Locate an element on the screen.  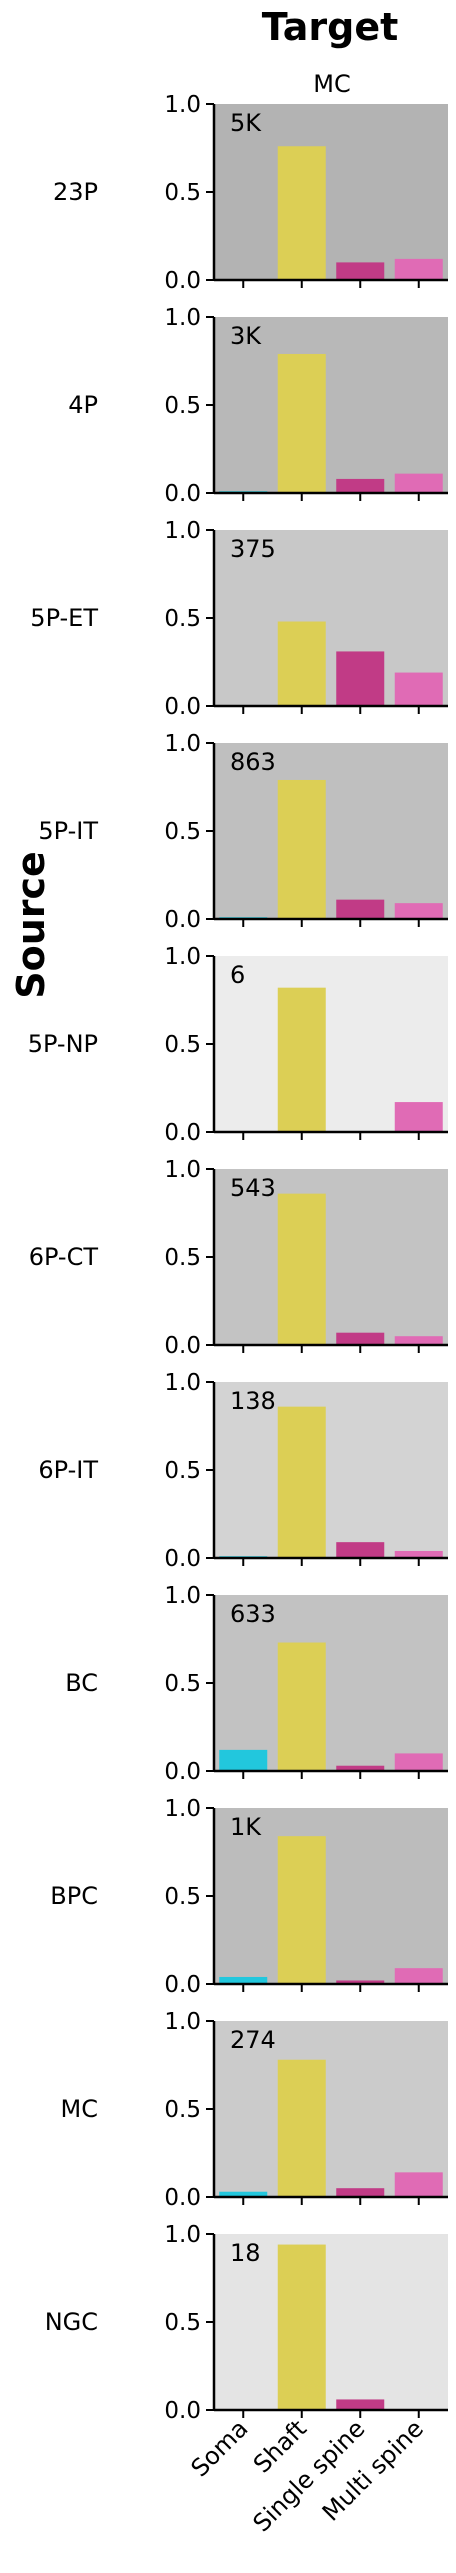
count-label: 6 is located at coordinates (237, 975).